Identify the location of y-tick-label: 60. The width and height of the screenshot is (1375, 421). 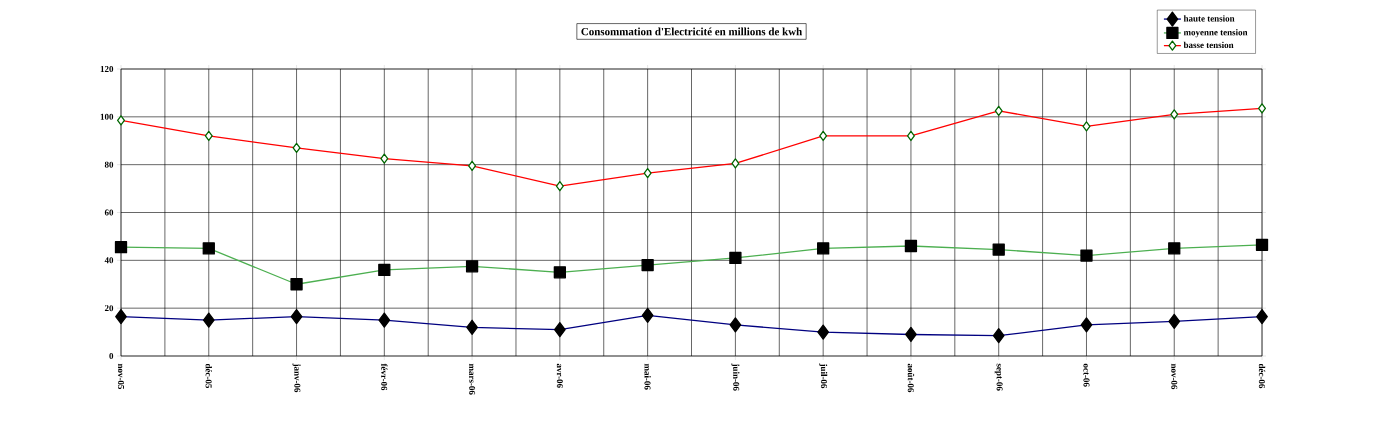
(109, 212).